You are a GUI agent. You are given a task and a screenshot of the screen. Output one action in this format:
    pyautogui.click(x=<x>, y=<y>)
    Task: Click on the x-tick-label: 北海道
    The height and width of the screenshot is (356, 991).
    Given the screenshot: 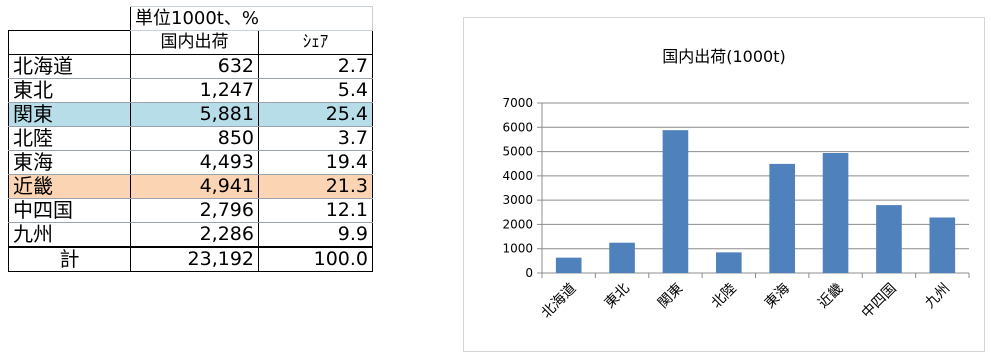 What is the action you would take?
    pyautogui.click(x=559, y=301)
    